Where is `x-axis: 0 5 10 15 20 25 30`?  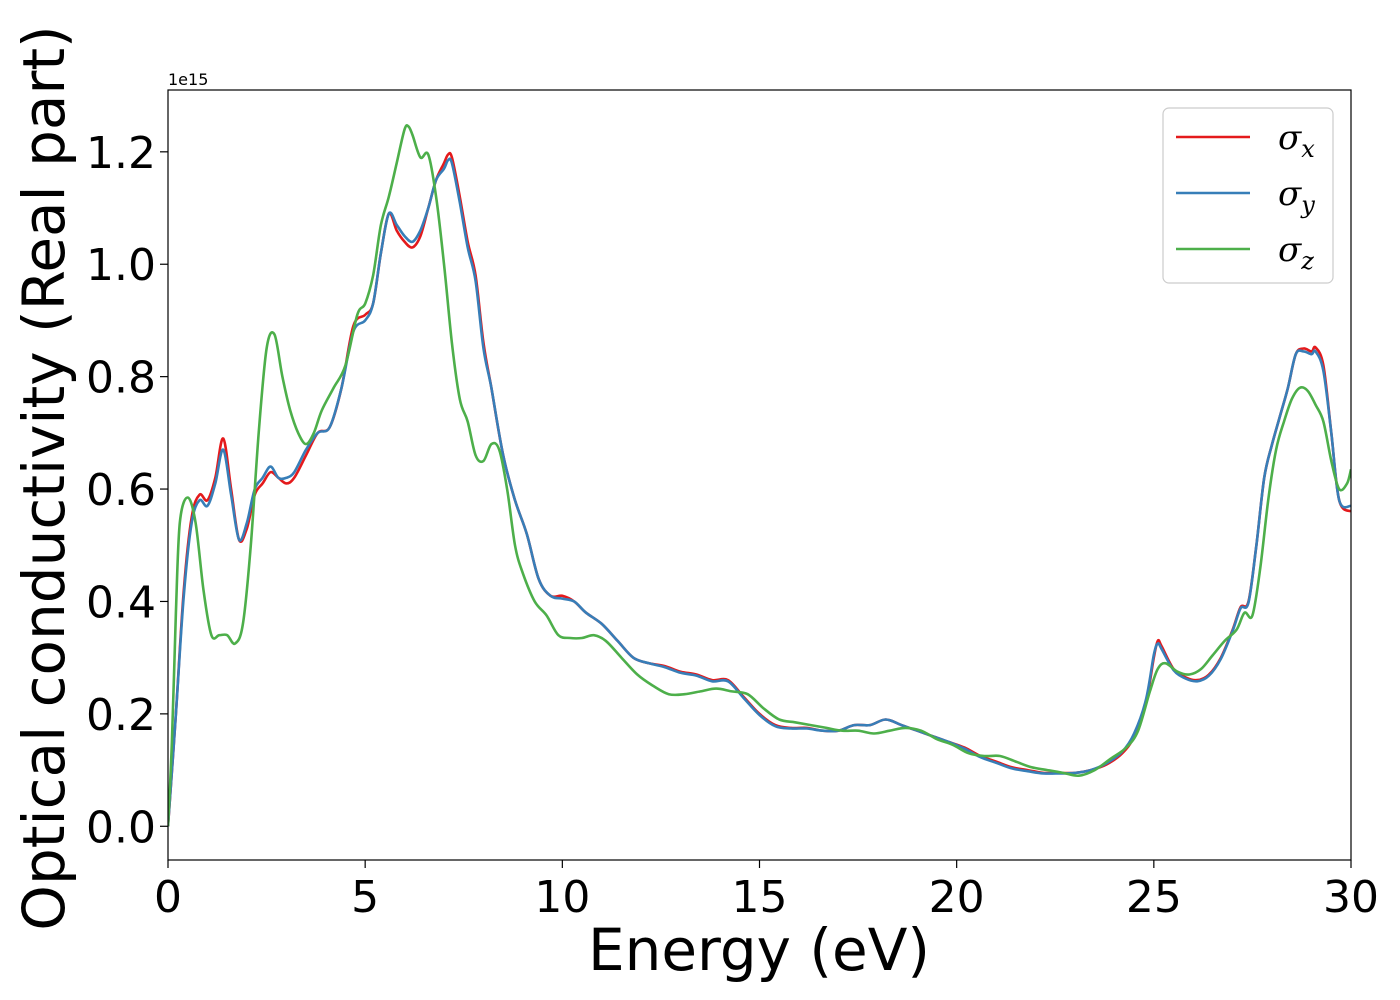
x-axis: 0 5 10 15 20 25 30 is located at coordinates (766, 891).